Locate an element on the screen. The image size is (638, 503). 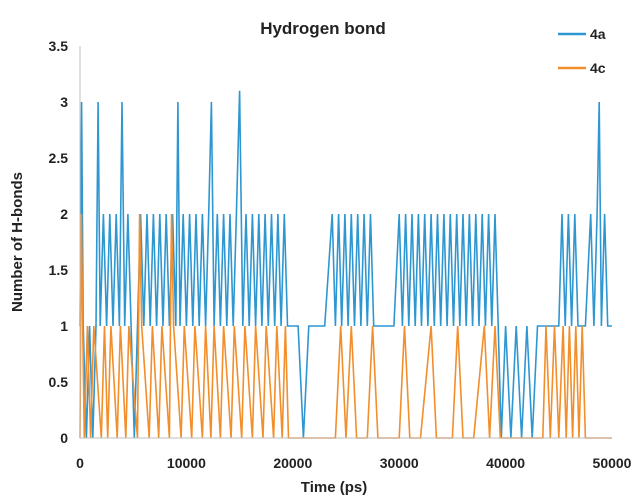
x-tick-label: 0 is located at coordinates (80, 463).